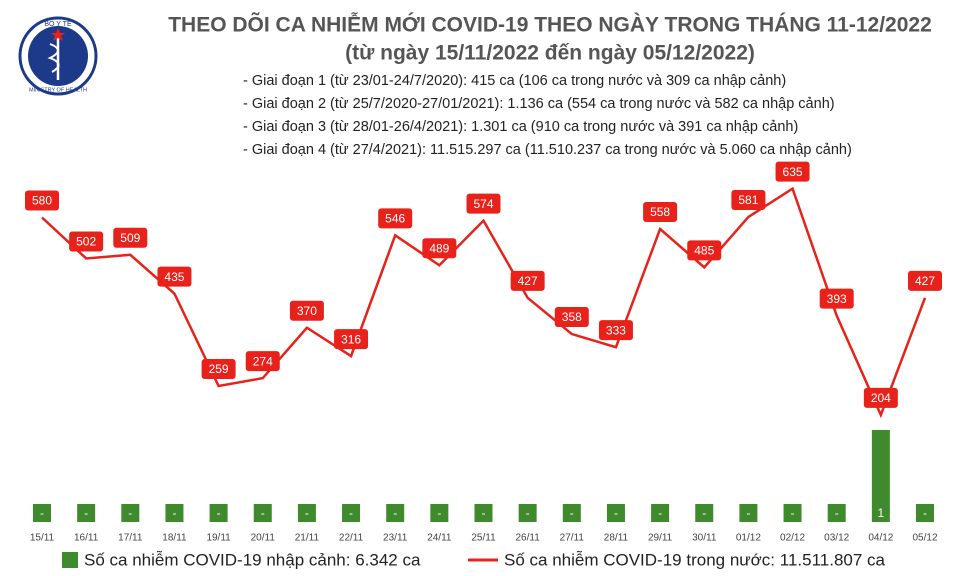 Image resolution: width=960 pixels, height=576 pixels. What do you see at coordinates (792, 538) in the screenshot?
I see `x-tick-label: 02/12` at bounding box center [792, 538].